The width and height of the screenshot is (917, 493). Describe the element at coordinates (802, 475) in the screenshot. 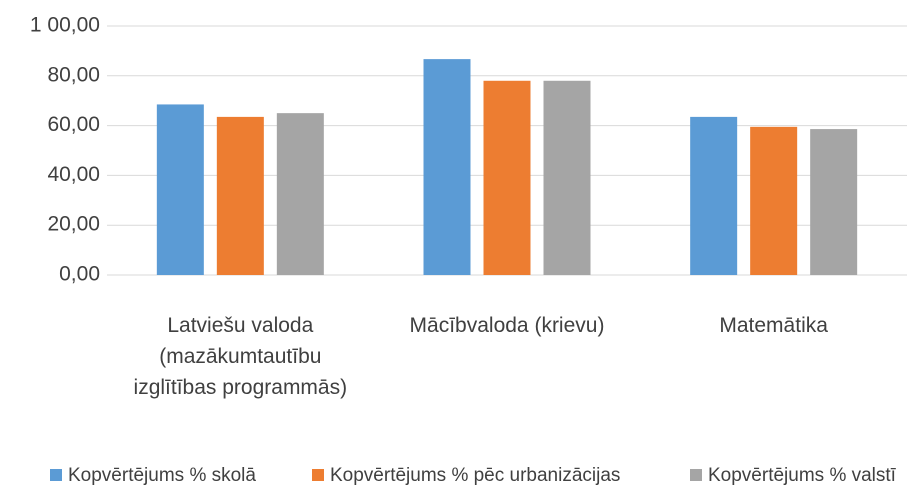

I see `legend-label: Kopvērtējums % valstī` at that location.